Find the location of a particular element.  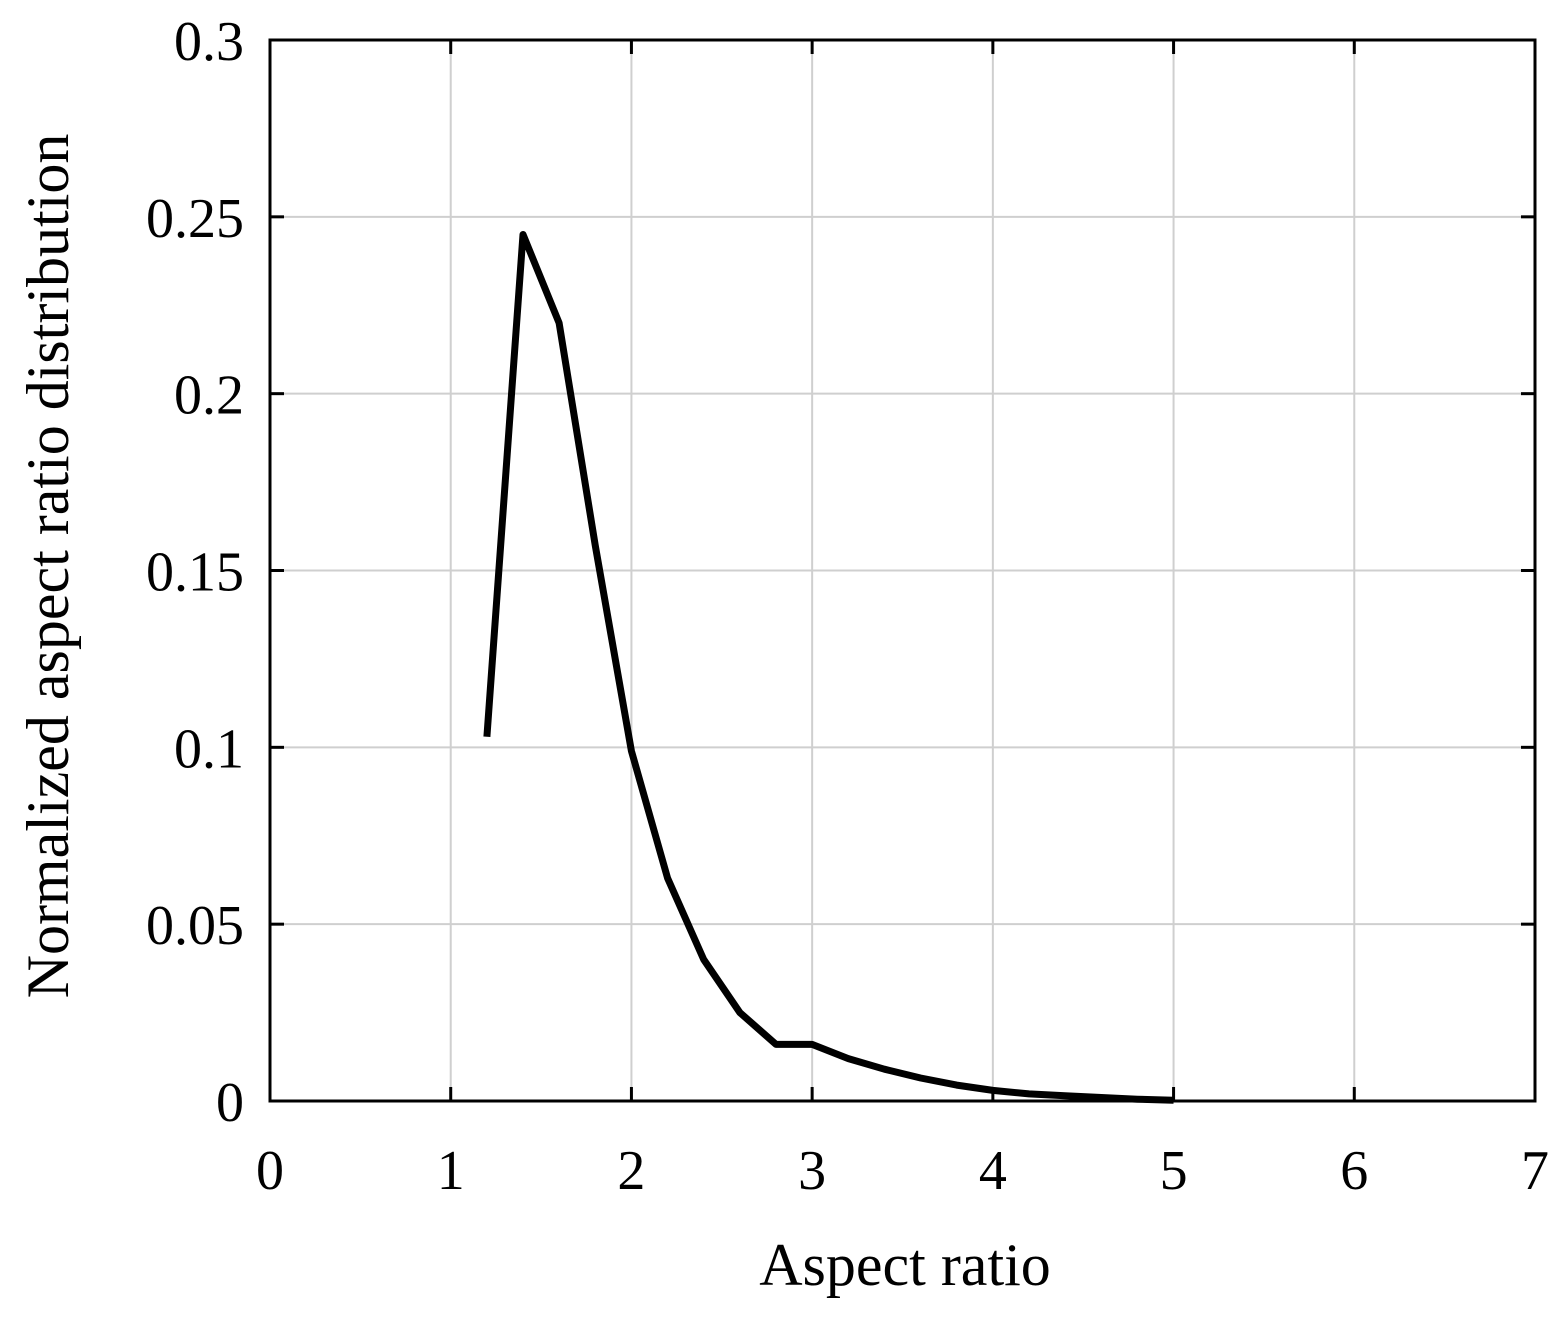

y-tick-label: 0.3 is located at coordinates (209, 42).